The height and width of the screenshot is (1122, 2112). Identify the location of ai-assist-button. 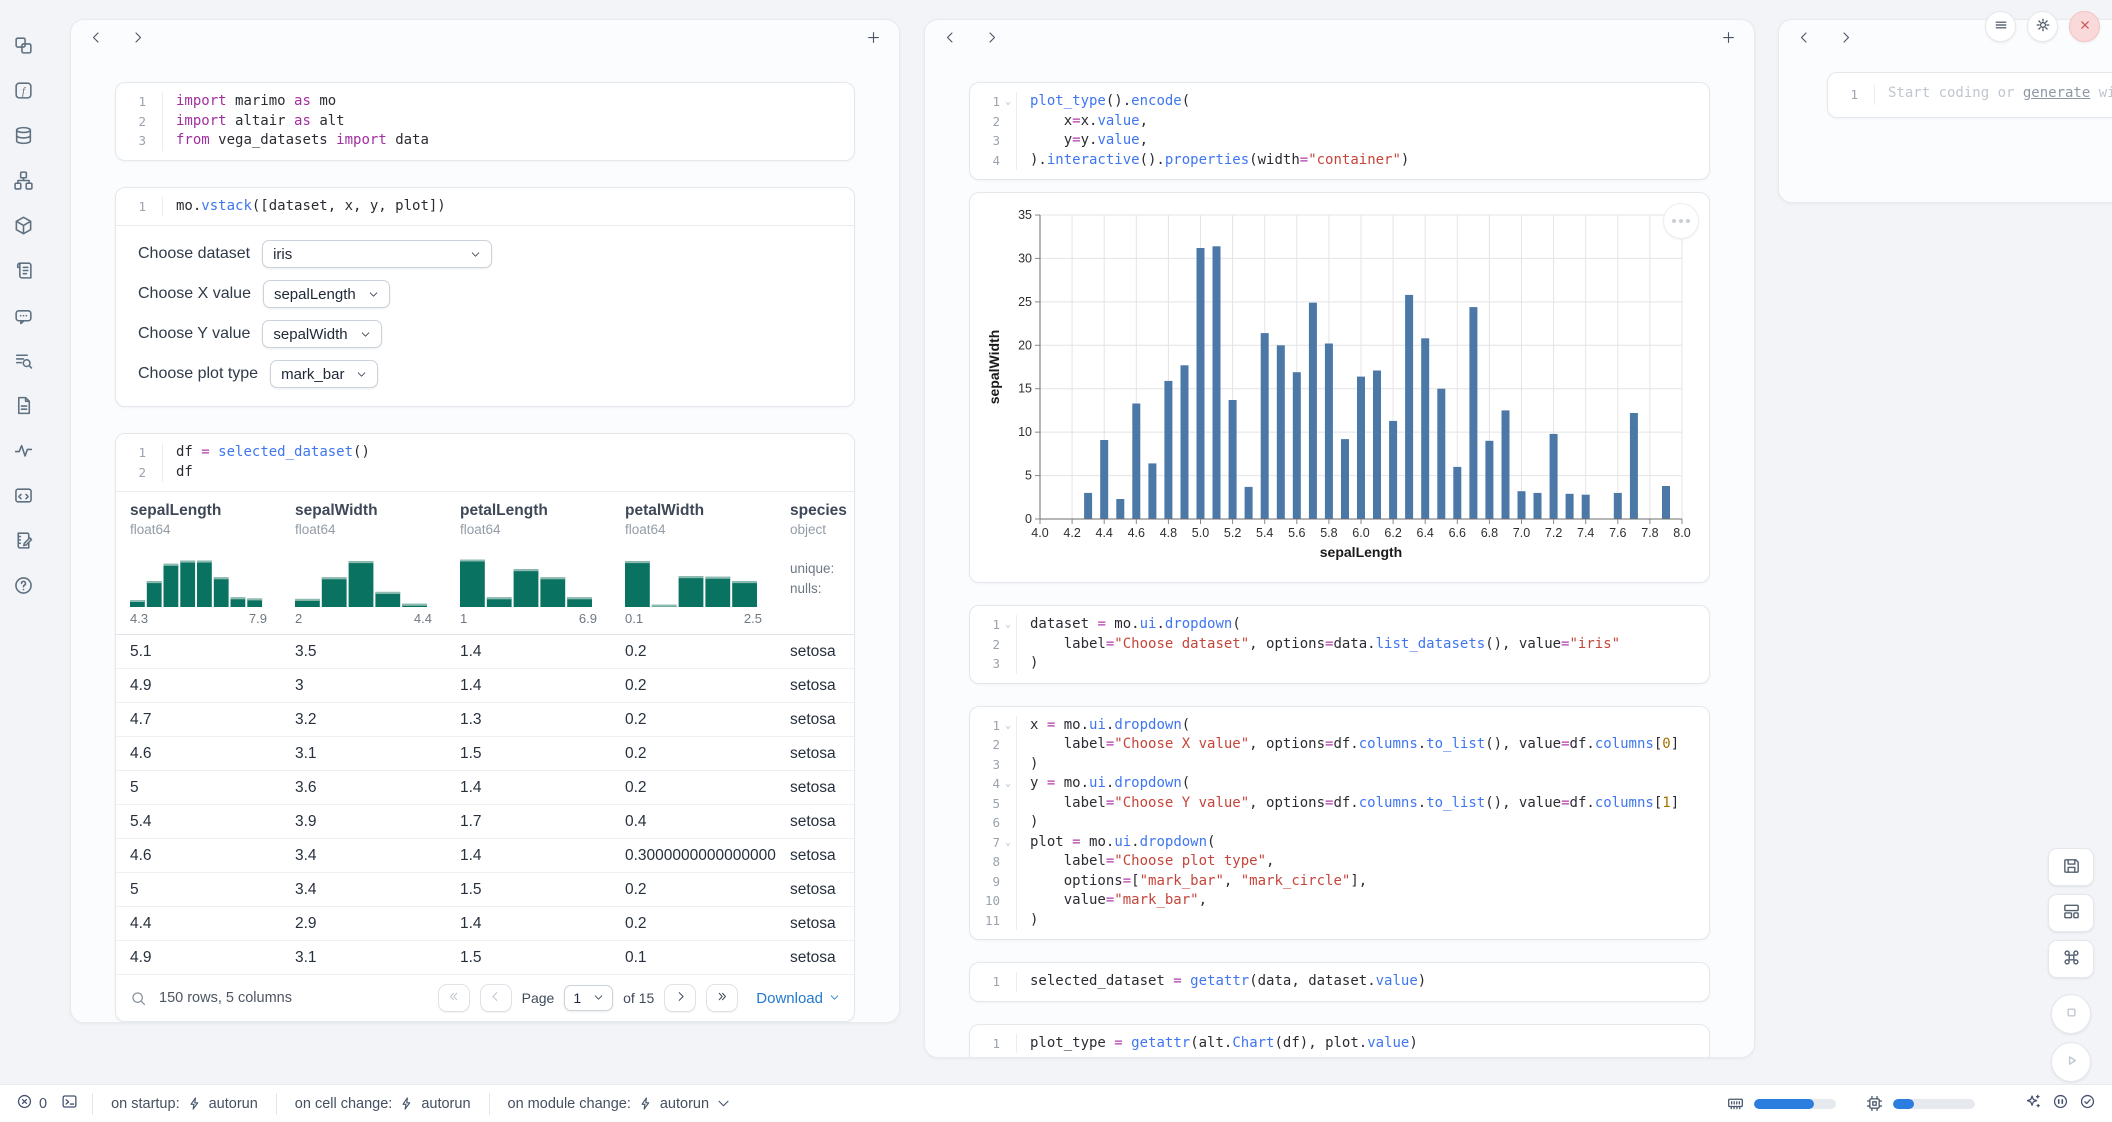
(2033, 1103).